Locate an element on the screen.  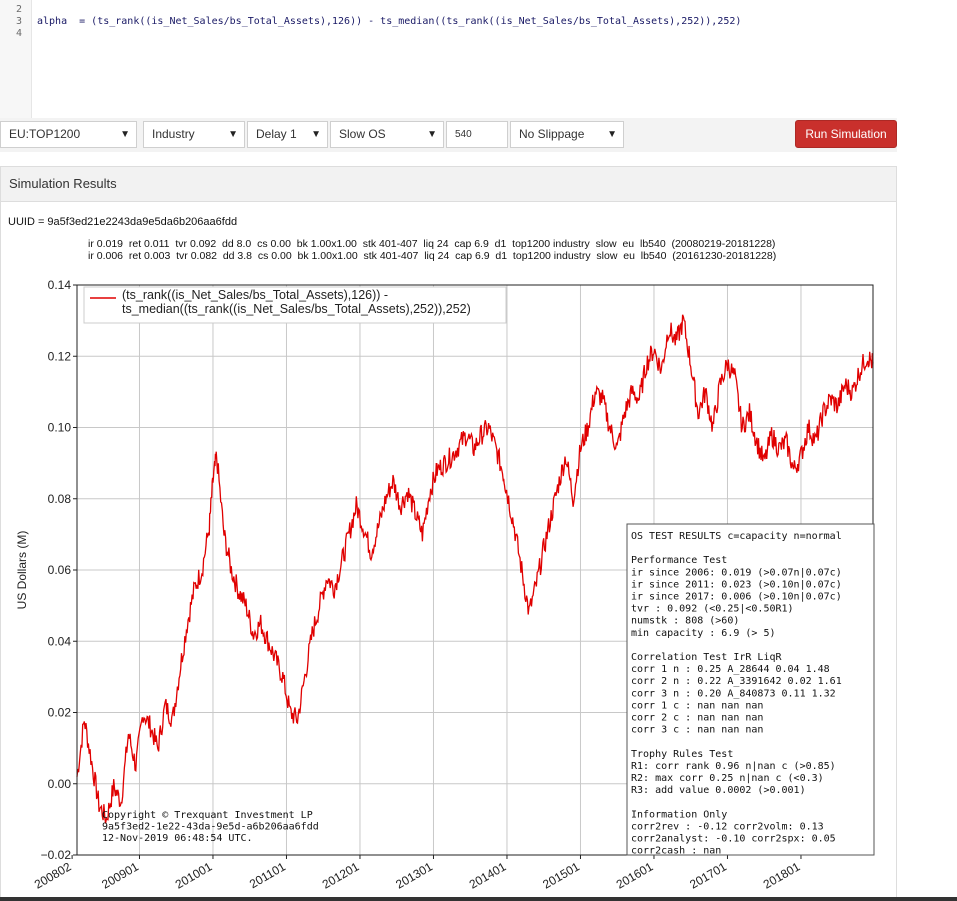
os-test-line: Correlation Test IrR LiqR is located at coordinates (706, 657).